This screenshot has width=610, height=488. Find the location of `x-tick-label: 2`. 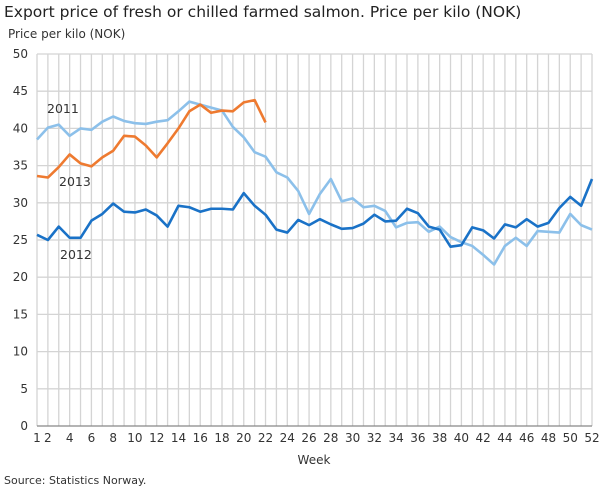

x-tick-label: 2 is located at coordinates (48, 438).